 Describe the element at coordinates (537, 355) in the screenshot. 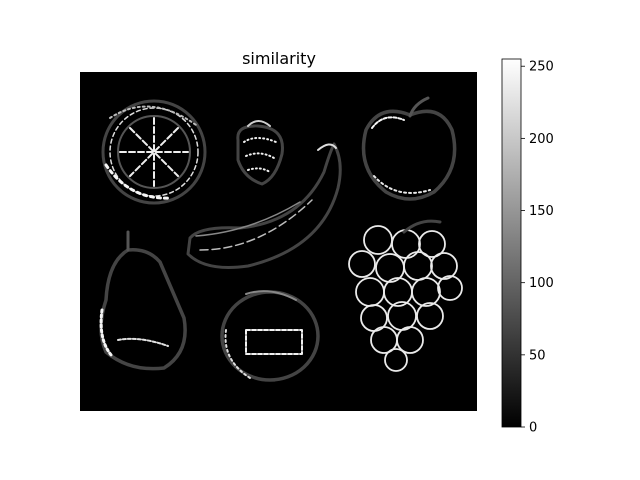

I see `colorbar-tick-label: 50` at that location.